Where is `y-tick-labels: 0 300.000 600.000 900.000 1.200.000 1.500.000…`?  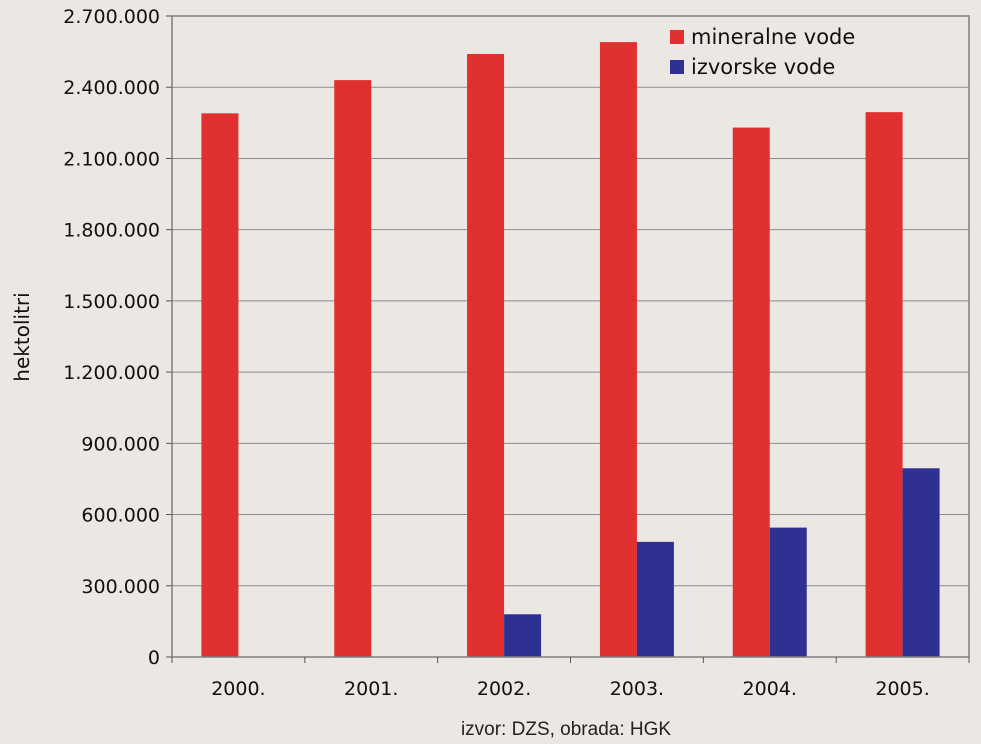
y-tick-labels: 0 300.000 600.000 900.000 1.200.000 1.500.000… is located at coordinates (117, 337).